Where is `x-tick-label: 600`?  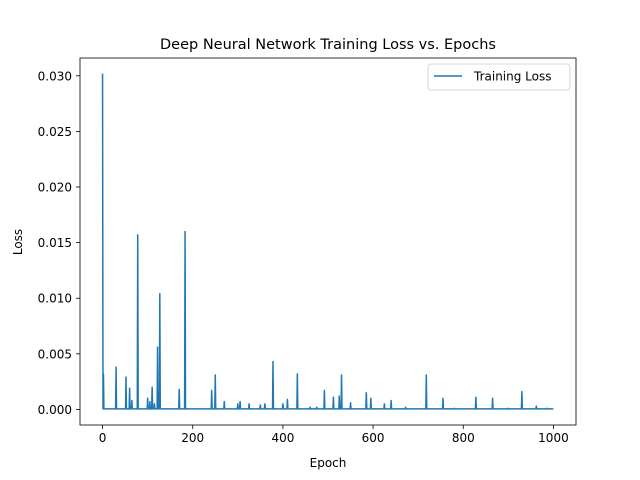
x-tick-label: 600 is located at coordinates (373, 438).